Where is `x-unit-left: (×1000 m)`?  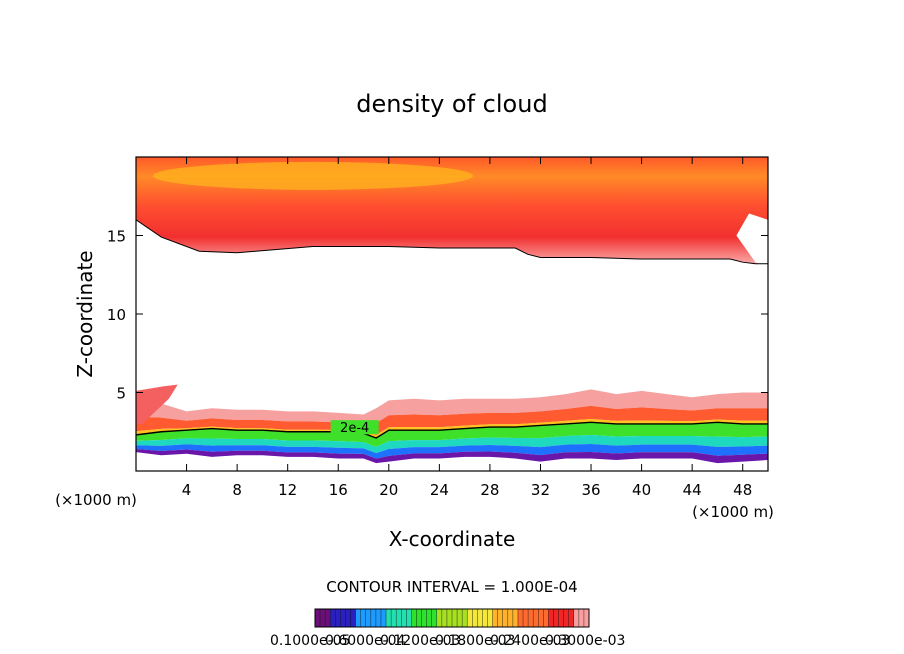 x-unit-left: (×1000 m) is located at coordinates (96, 500).